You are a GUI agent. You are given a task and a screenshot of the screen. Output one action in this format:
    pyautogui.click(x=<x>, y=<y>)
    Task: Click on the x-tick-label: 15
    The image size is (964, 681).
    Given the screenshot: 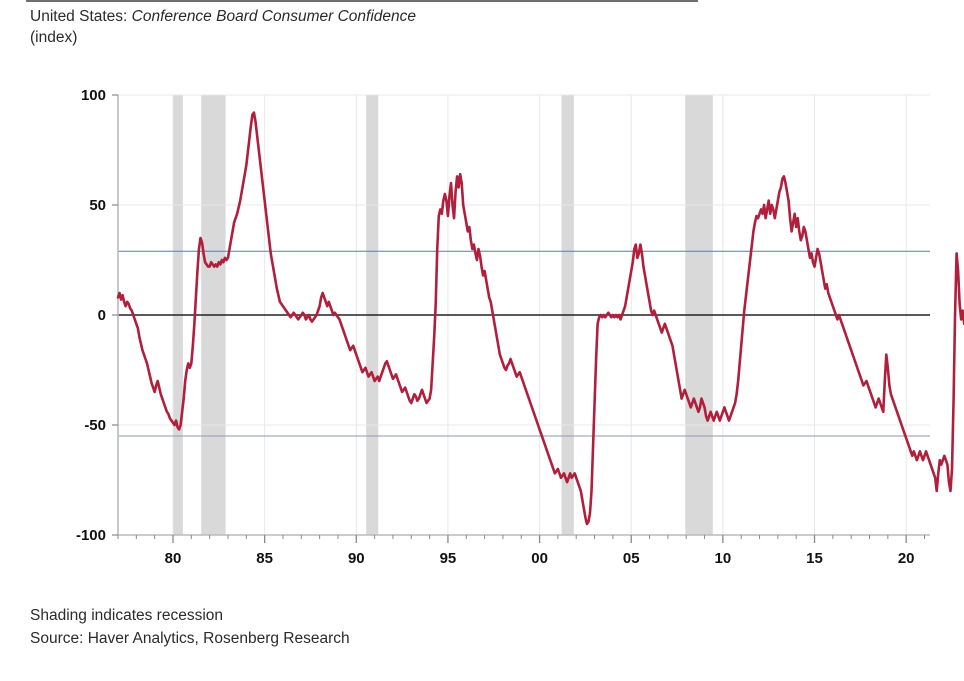 What is the action you would take?
    pyautogui.click(x=814, y=558)
    